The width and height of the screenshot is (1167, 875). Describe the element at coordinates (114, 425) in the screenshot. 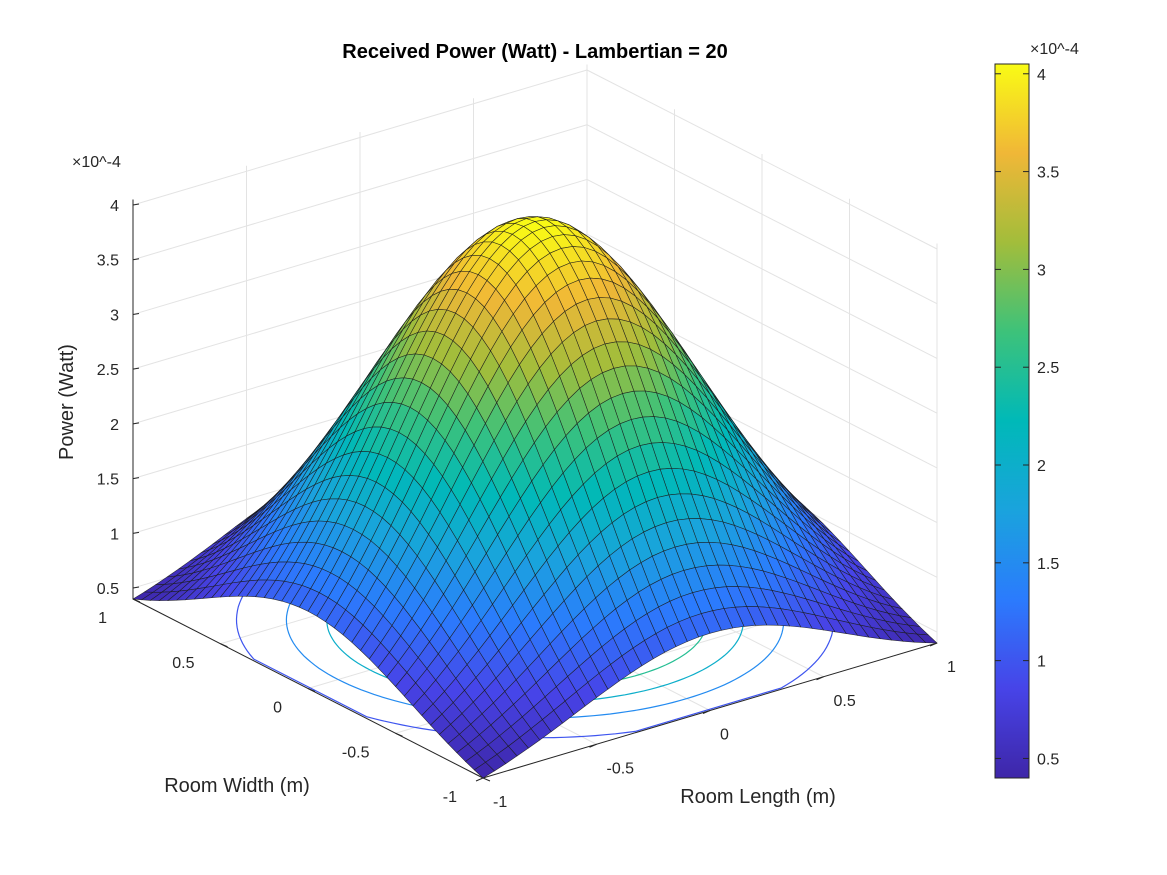

I see `z-tick-label: 2` at that location.